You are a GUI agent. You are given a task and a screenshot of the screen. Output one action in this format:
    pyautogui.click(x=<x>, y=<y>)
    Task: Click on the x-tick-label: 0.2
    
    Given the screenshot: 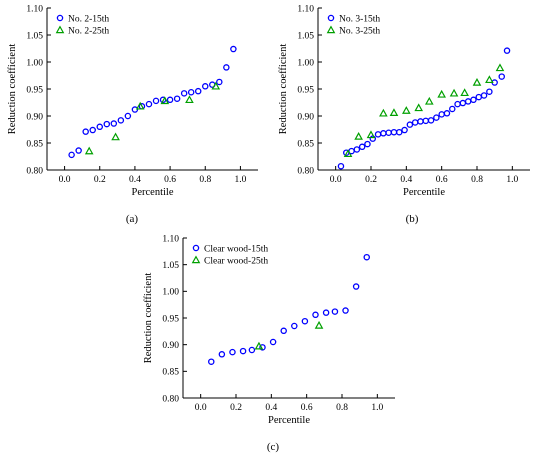 What is the action you would take?
    pyautogui.click(x=236, y=408)
    